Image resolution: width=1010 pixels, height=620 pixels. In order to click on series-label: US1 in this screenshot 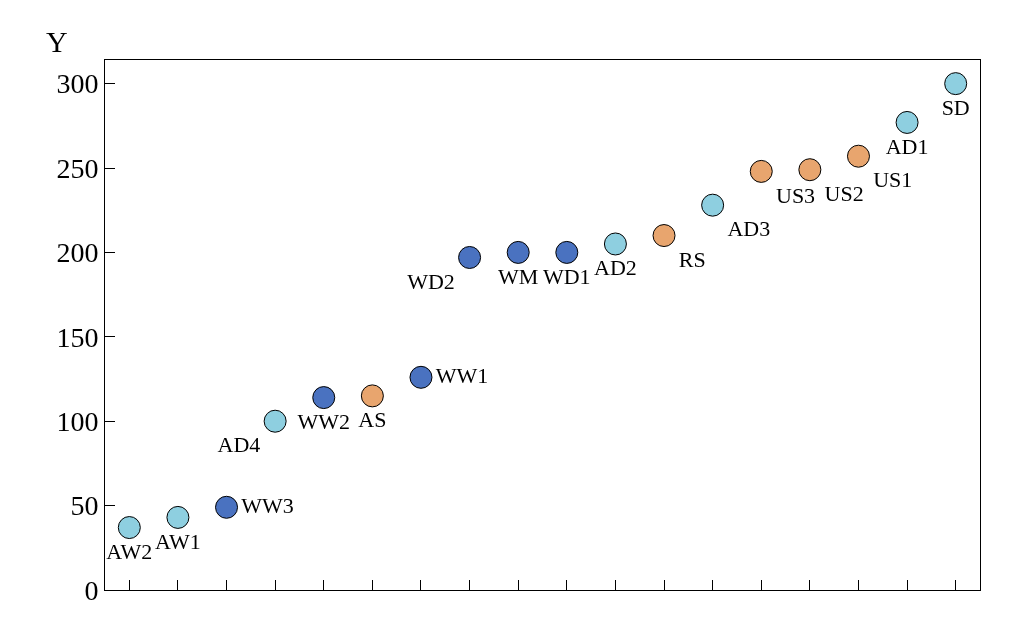, I will do `click(893, 180)`.